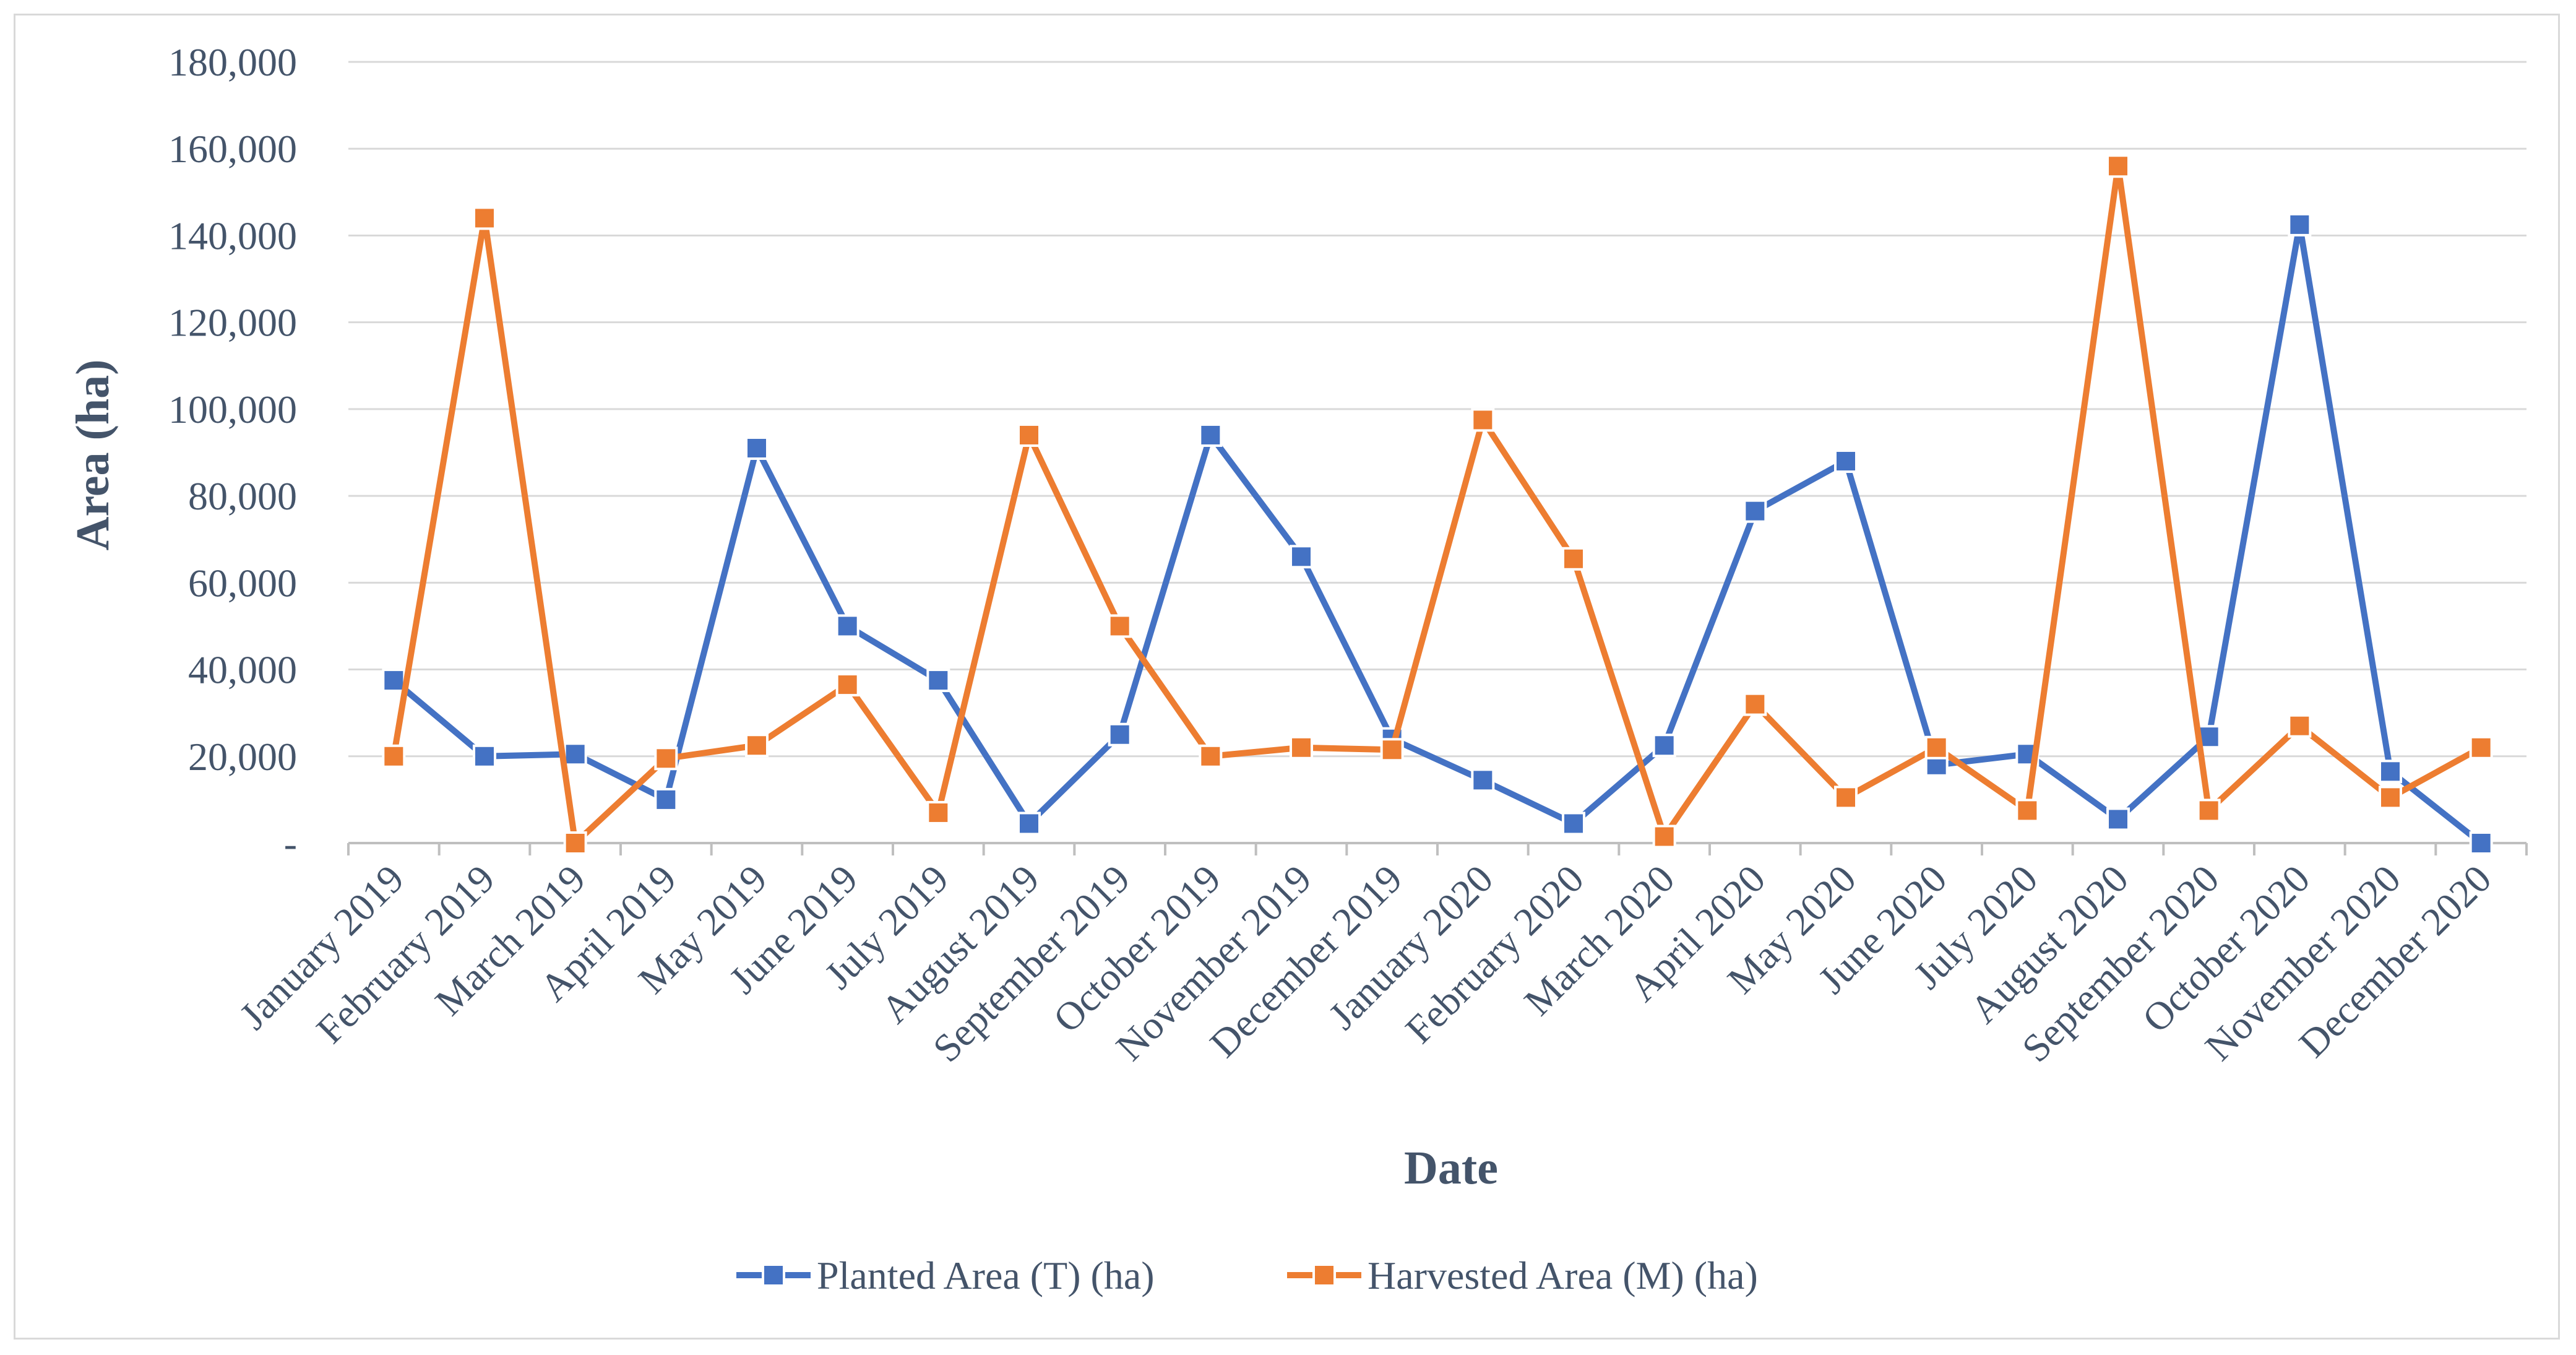  Describe the element at coordinates (232, 62) in the screenshot. I see `y-tick-label: 180,000` at that location.